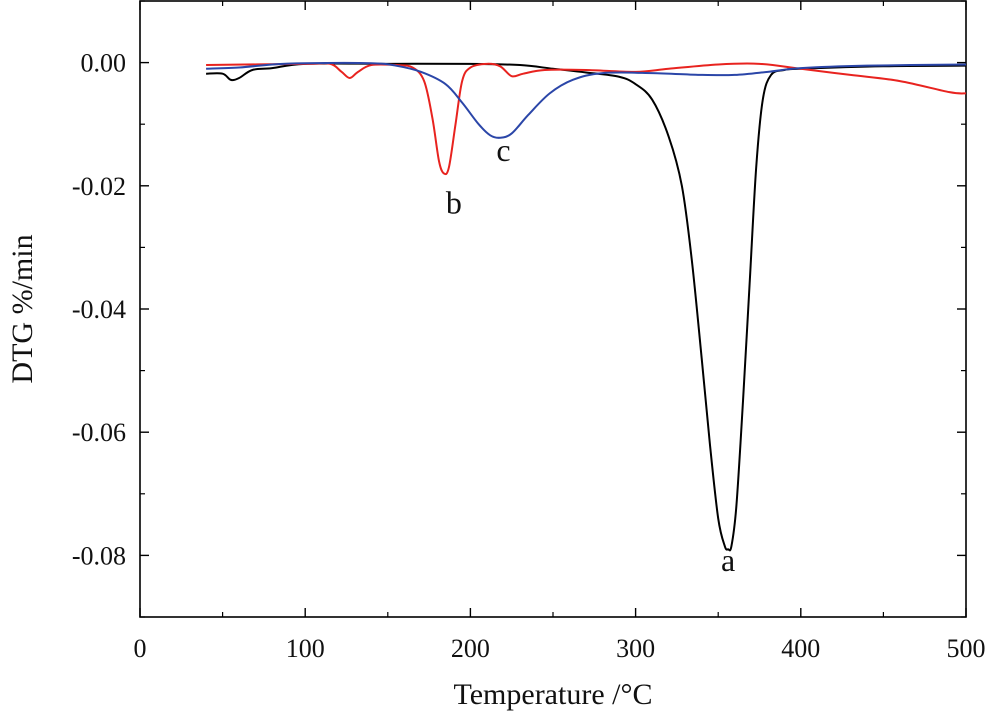 The image size is (991, 717). I want to click on x-tick-label: 0, so click(140, 648).